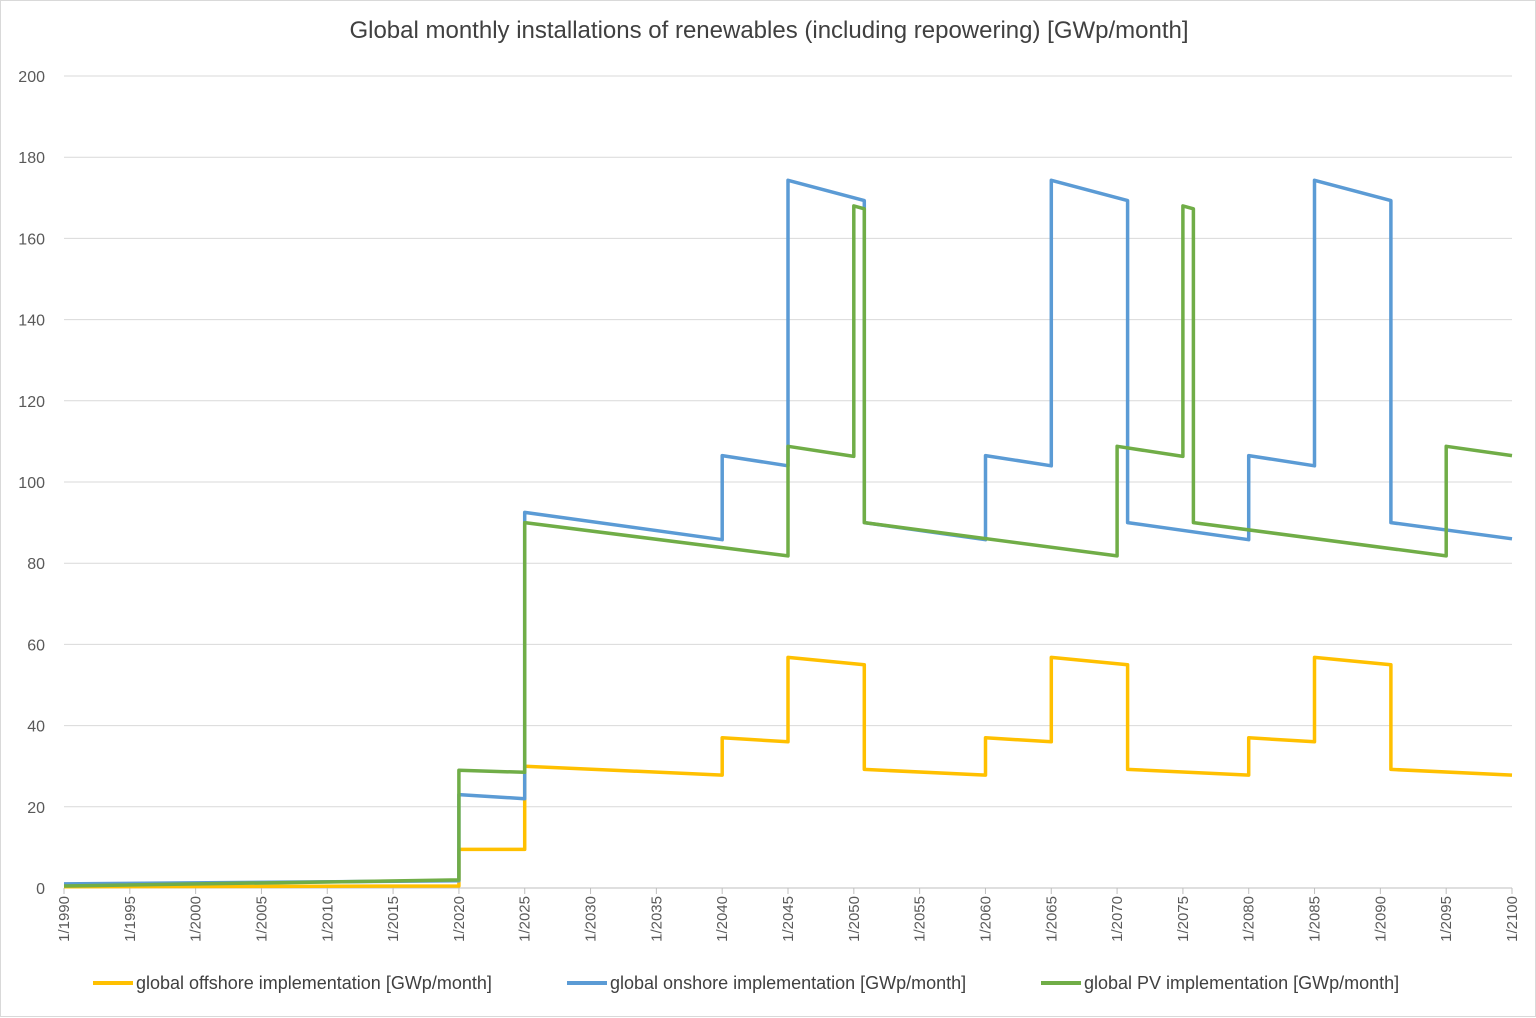 The image size is (1536, 1018). Describe the element at coordinates (31, 321) in the screenshot. I see `y-tick-label: 140` at that location.